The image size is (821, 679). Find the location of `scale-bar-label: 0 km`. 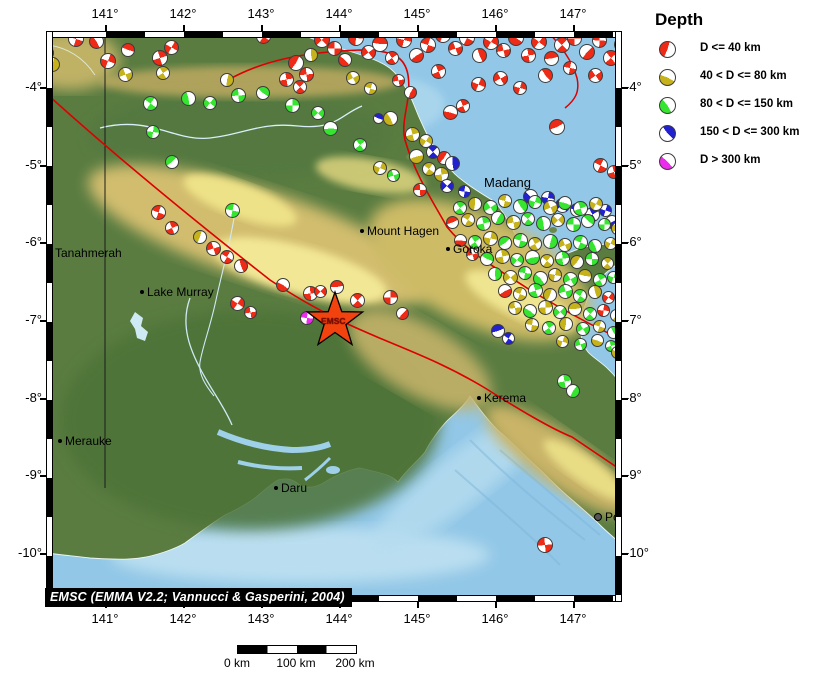

scale-bar-label: 0 km is located at coordinates (236, 663).